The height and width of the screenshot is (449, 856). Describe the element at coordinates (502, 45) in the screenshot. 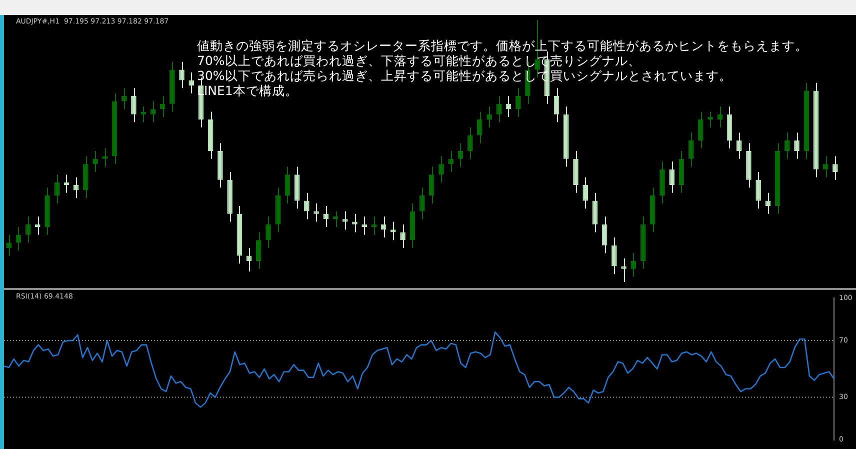

I see `annotation: 値動きの強弱を測定するオシレーター系指標です。価格が上下する可能性があるかヒントをもらえます。` at that location.